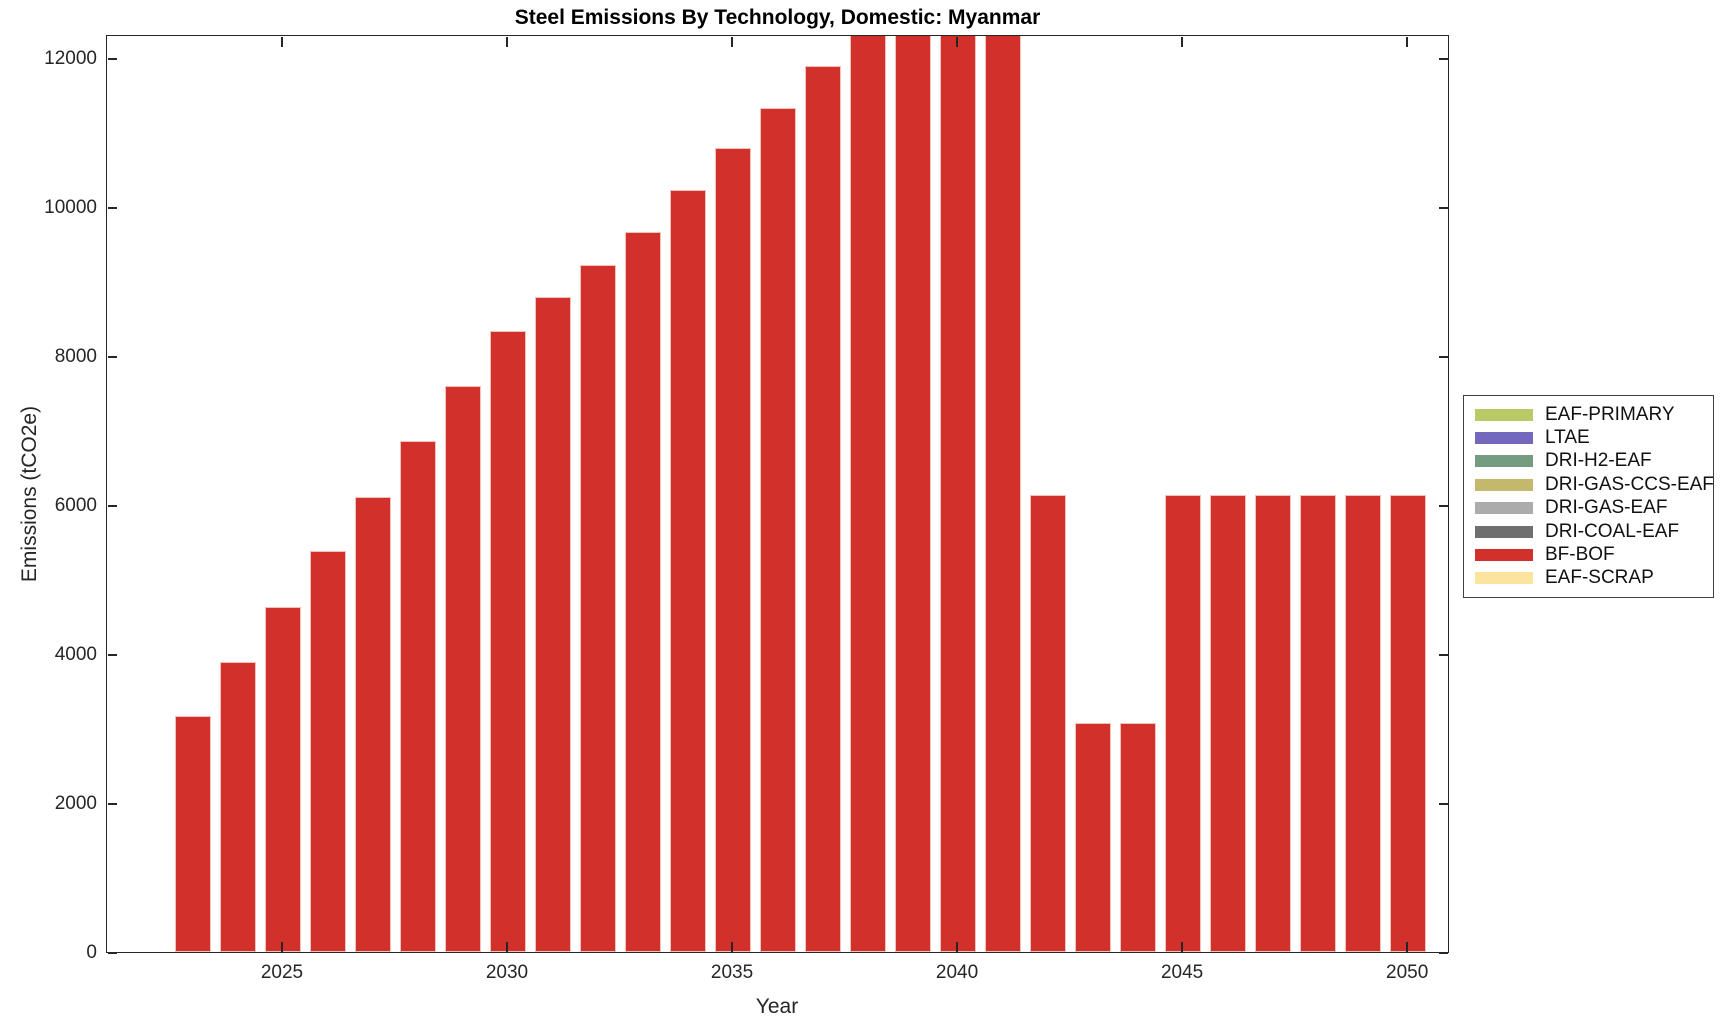  Describe the element at coordinates (957, 41) in the screenshot. I see `x-tick-top-2040` at that location.